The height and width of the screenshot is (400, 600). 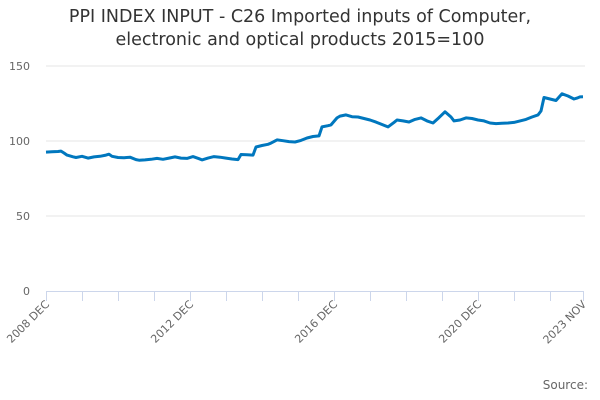 I want to click on x-tick-label: 2008 DEC, so click(x=28, y=322).